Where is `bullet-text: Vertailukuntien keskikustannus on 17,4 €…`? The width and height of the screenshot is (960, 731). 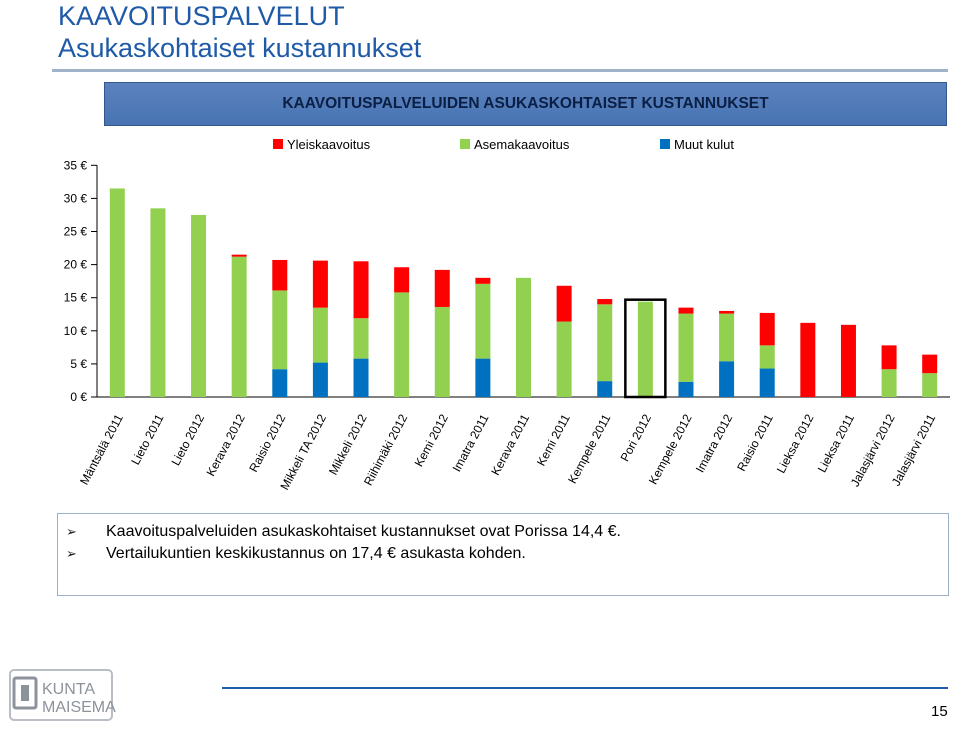
bullet-text: Vertailukuntien keskikustannus on 17,4 €… is located at coordinates (316, 553).